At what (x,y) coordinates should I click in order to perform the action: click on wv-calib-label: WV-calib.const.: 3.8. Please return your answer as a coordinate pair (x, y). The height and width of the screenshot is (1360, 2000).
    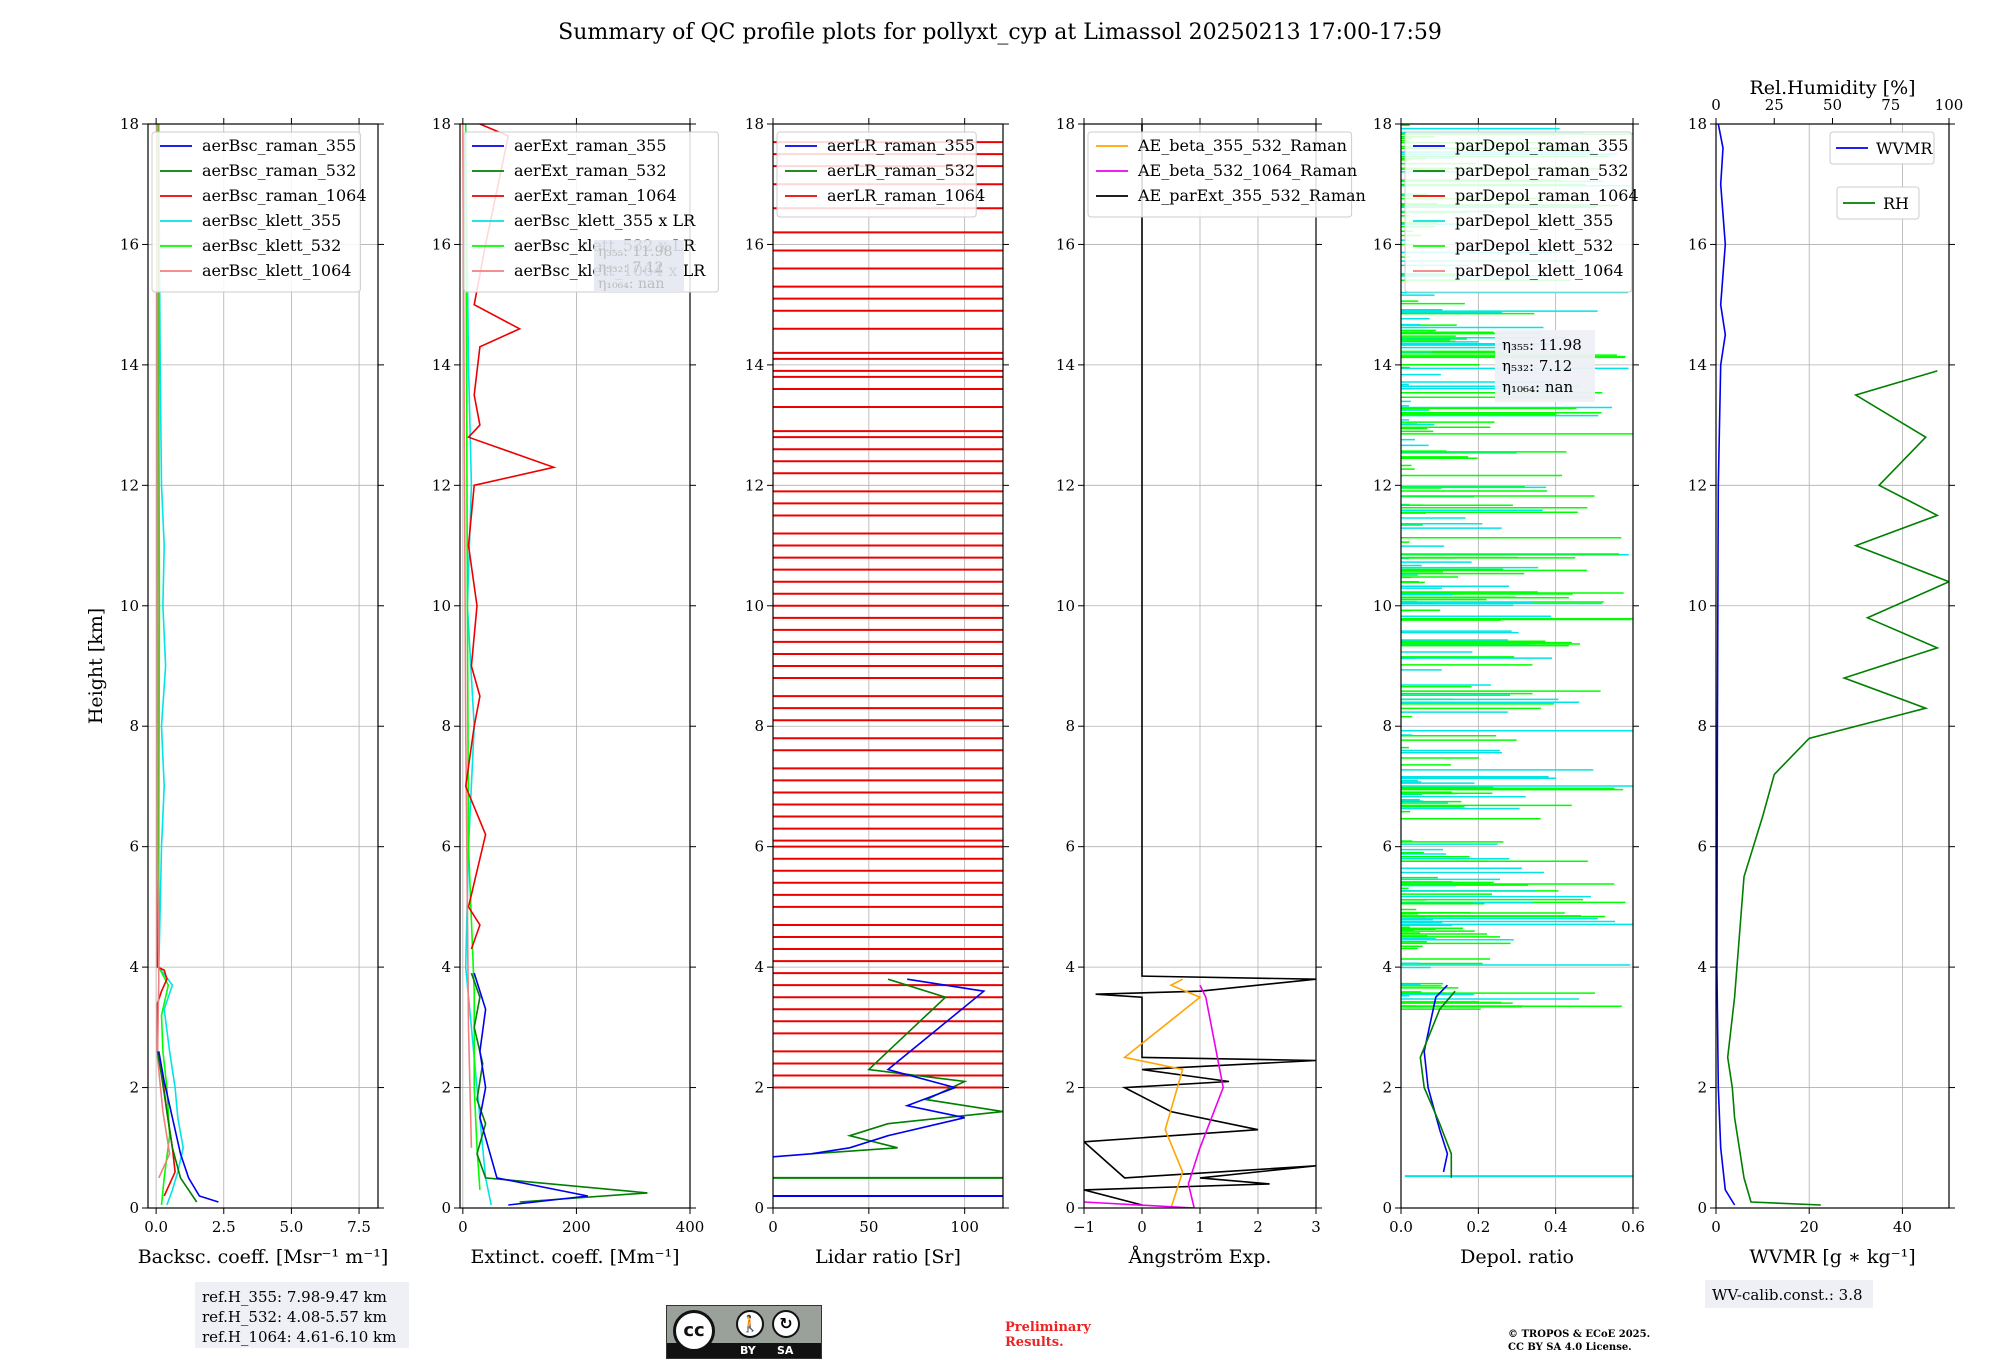
    Looking at the image, I should click on (1787, 1295).